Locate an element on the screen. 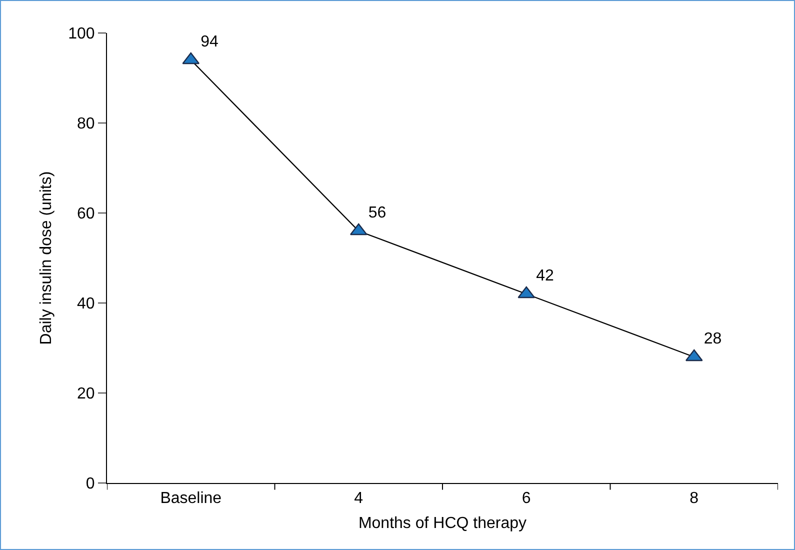  y-axis-title: Daily insulin dose (units) is located at coordinates (46, 258).